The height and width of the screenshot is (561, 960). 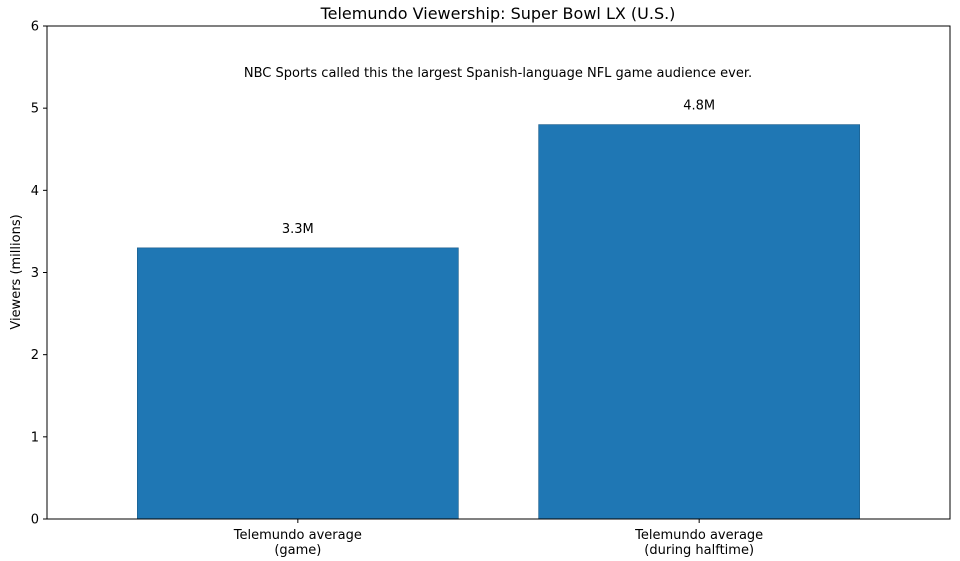 I want to click on y-tick-label: 3, so click(x=35, y=273).